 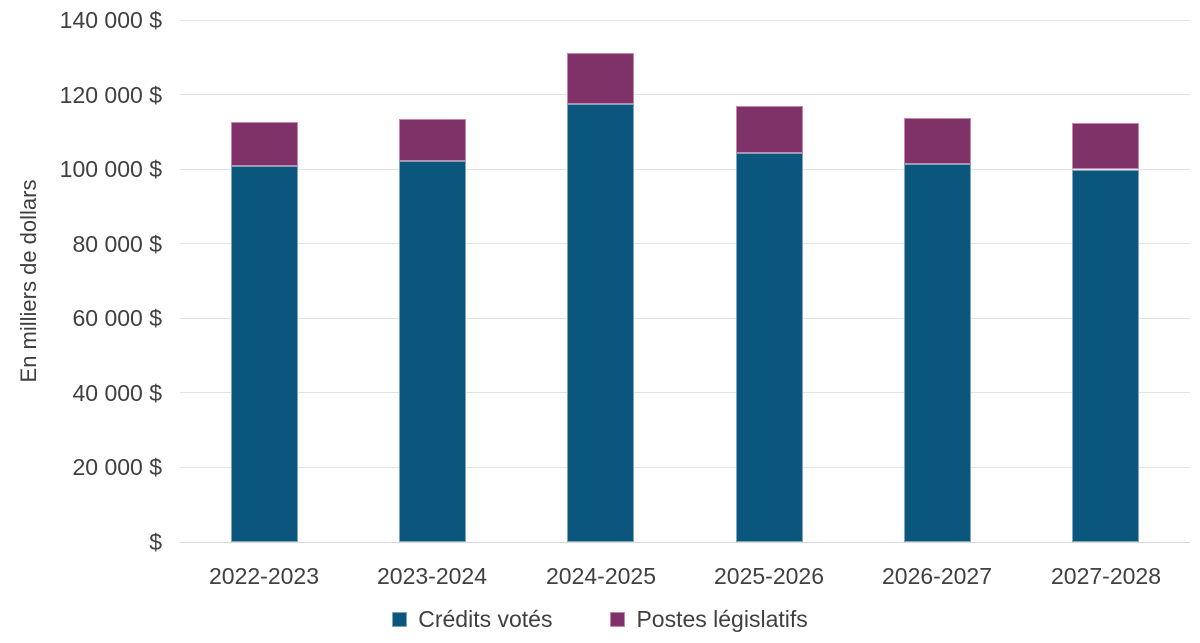 I want to click on y-tick-label: 140 000 $, so click(x=110, y=20).